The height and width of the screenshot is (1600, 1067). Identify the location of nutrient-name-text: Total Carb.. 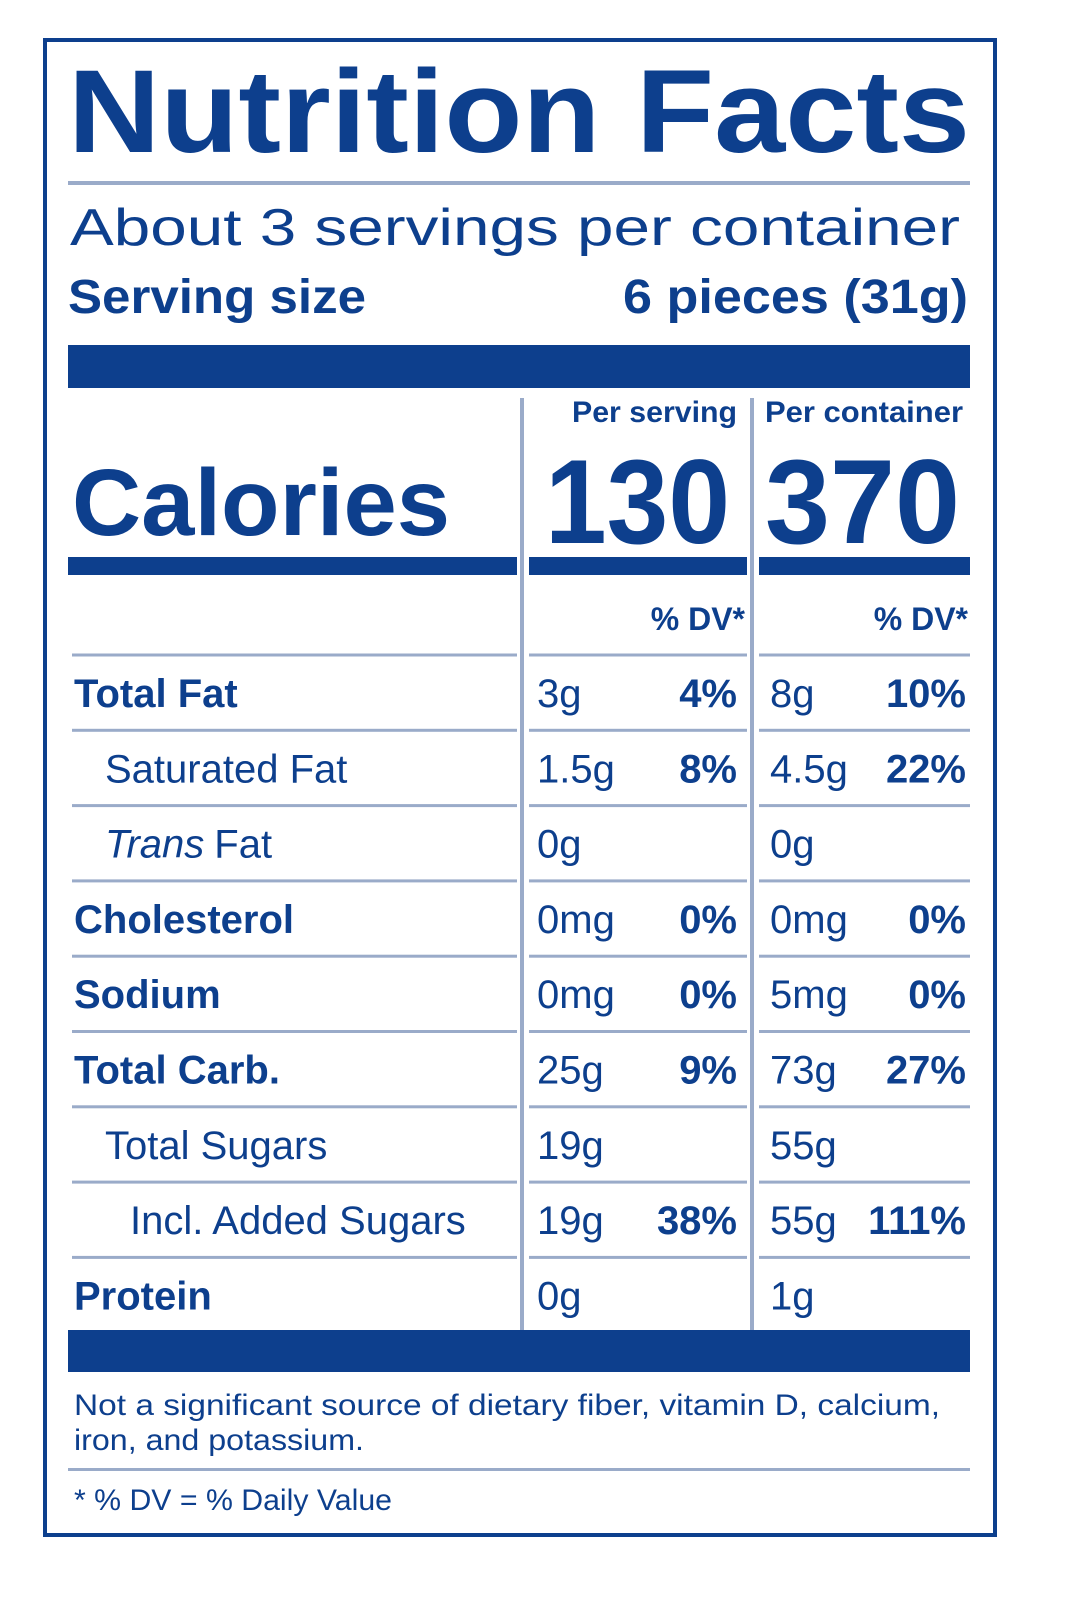
(177, 1071).